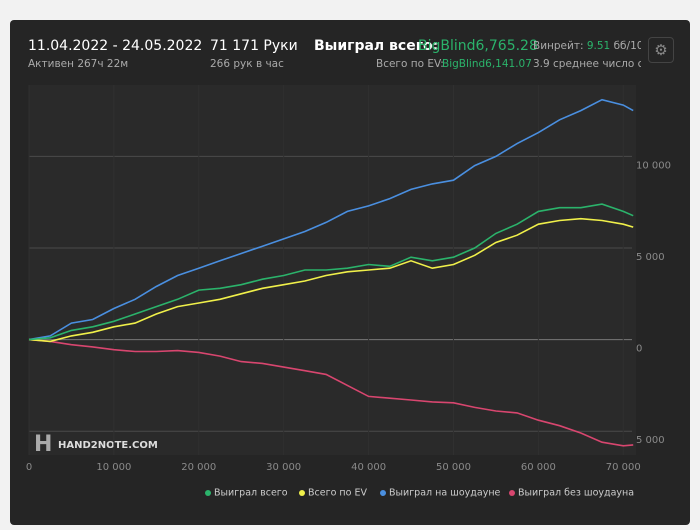 This screenshot has height=530, width=700. I want to click on winrate-value: 9.51, so click(598, 46).